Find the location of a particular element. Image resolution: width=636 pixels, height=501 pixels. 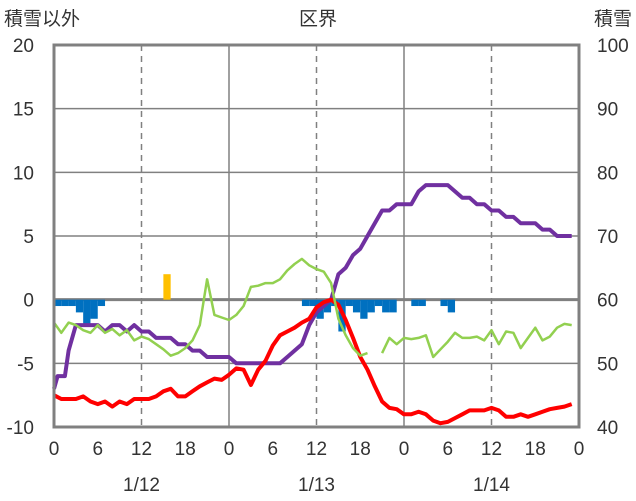

bars is located at coordinates (255, 303).